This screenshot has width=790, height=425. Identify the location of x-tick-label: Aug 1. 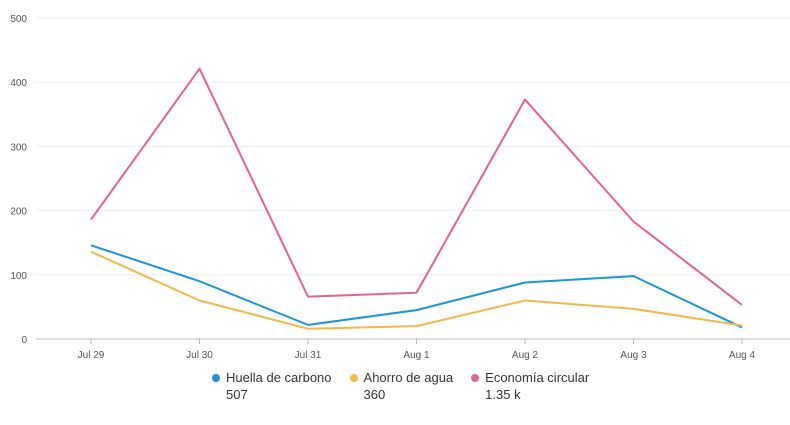
(416, 355).